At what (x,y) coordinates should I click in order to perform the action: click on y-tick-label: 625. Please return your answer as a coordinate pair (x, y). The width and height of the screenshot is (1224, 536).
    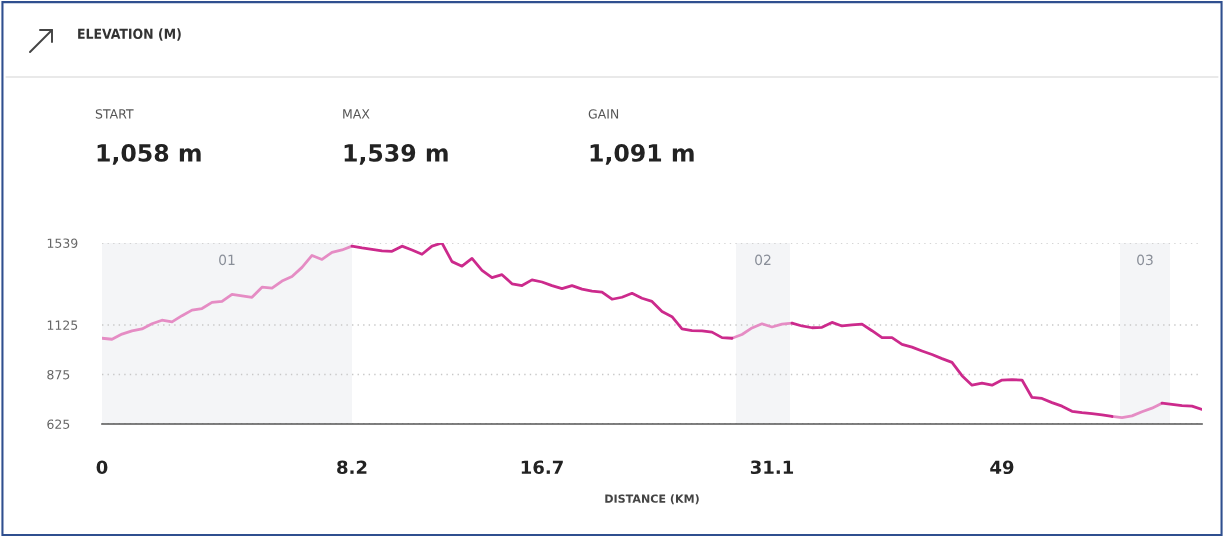
    Looking at the image, I should click on (58, 424).